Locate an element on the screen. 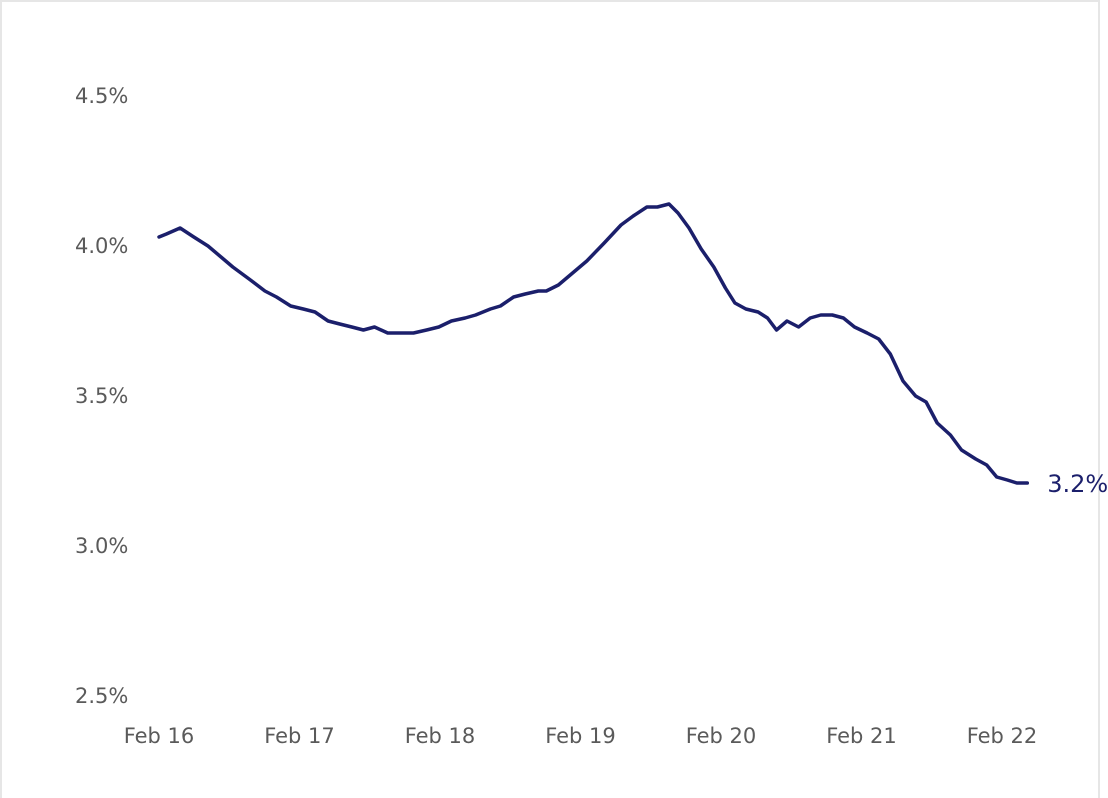 The image size is (1108, 798). y-tick-label: 4.5% is located at coordinates (101, 96).